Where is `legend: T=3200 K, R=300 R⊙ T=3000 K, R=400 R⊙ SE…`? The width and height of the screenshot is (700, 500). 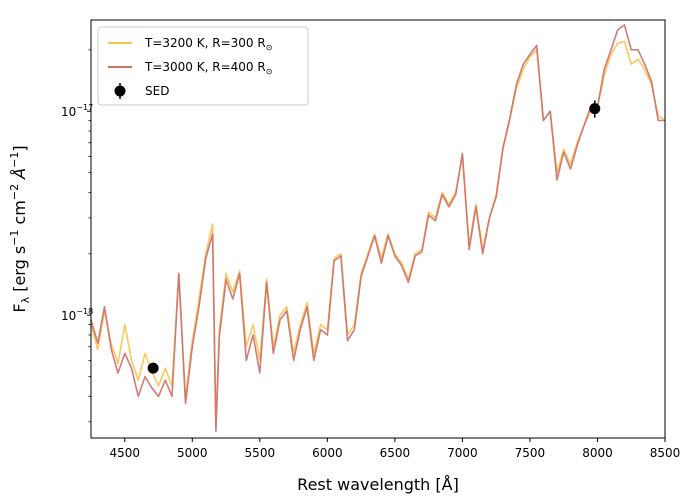
legend: T=3200 K, R=300 R⊙ T=3000 K, R=400 R⊙ SE… is located at coordinates (203, 66).